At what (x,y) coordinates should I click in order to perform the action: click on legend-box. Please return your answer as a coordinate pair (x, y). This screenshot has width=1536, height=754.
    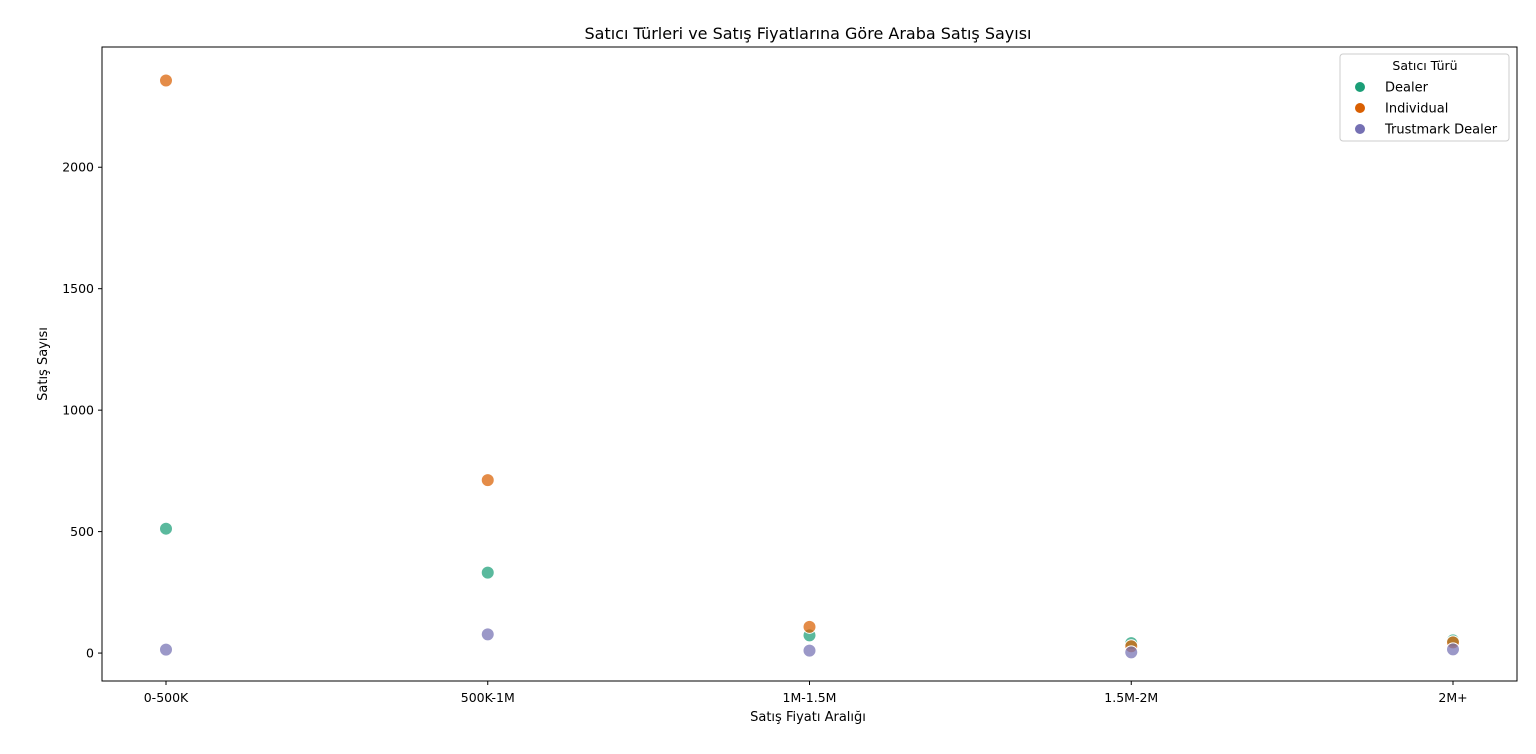
    Looking at the image, I should click on (1424, 97).